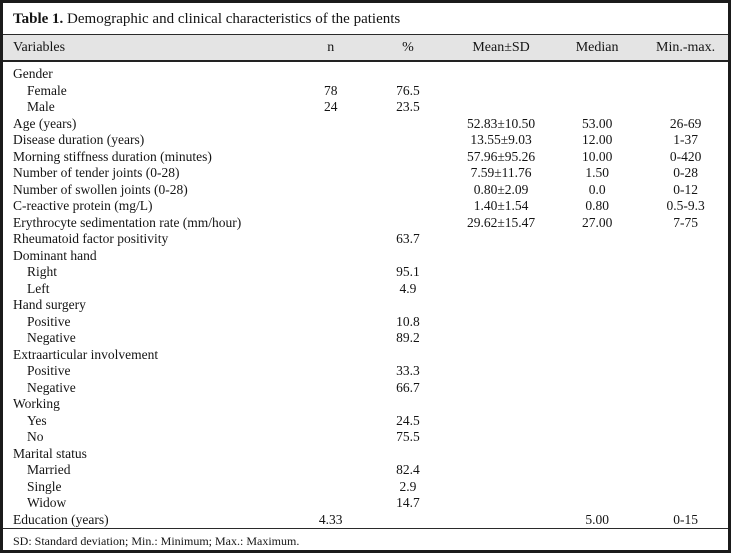 The image size is (731, 553). I want to click on percent-value: 24.5, so click(408, 420).